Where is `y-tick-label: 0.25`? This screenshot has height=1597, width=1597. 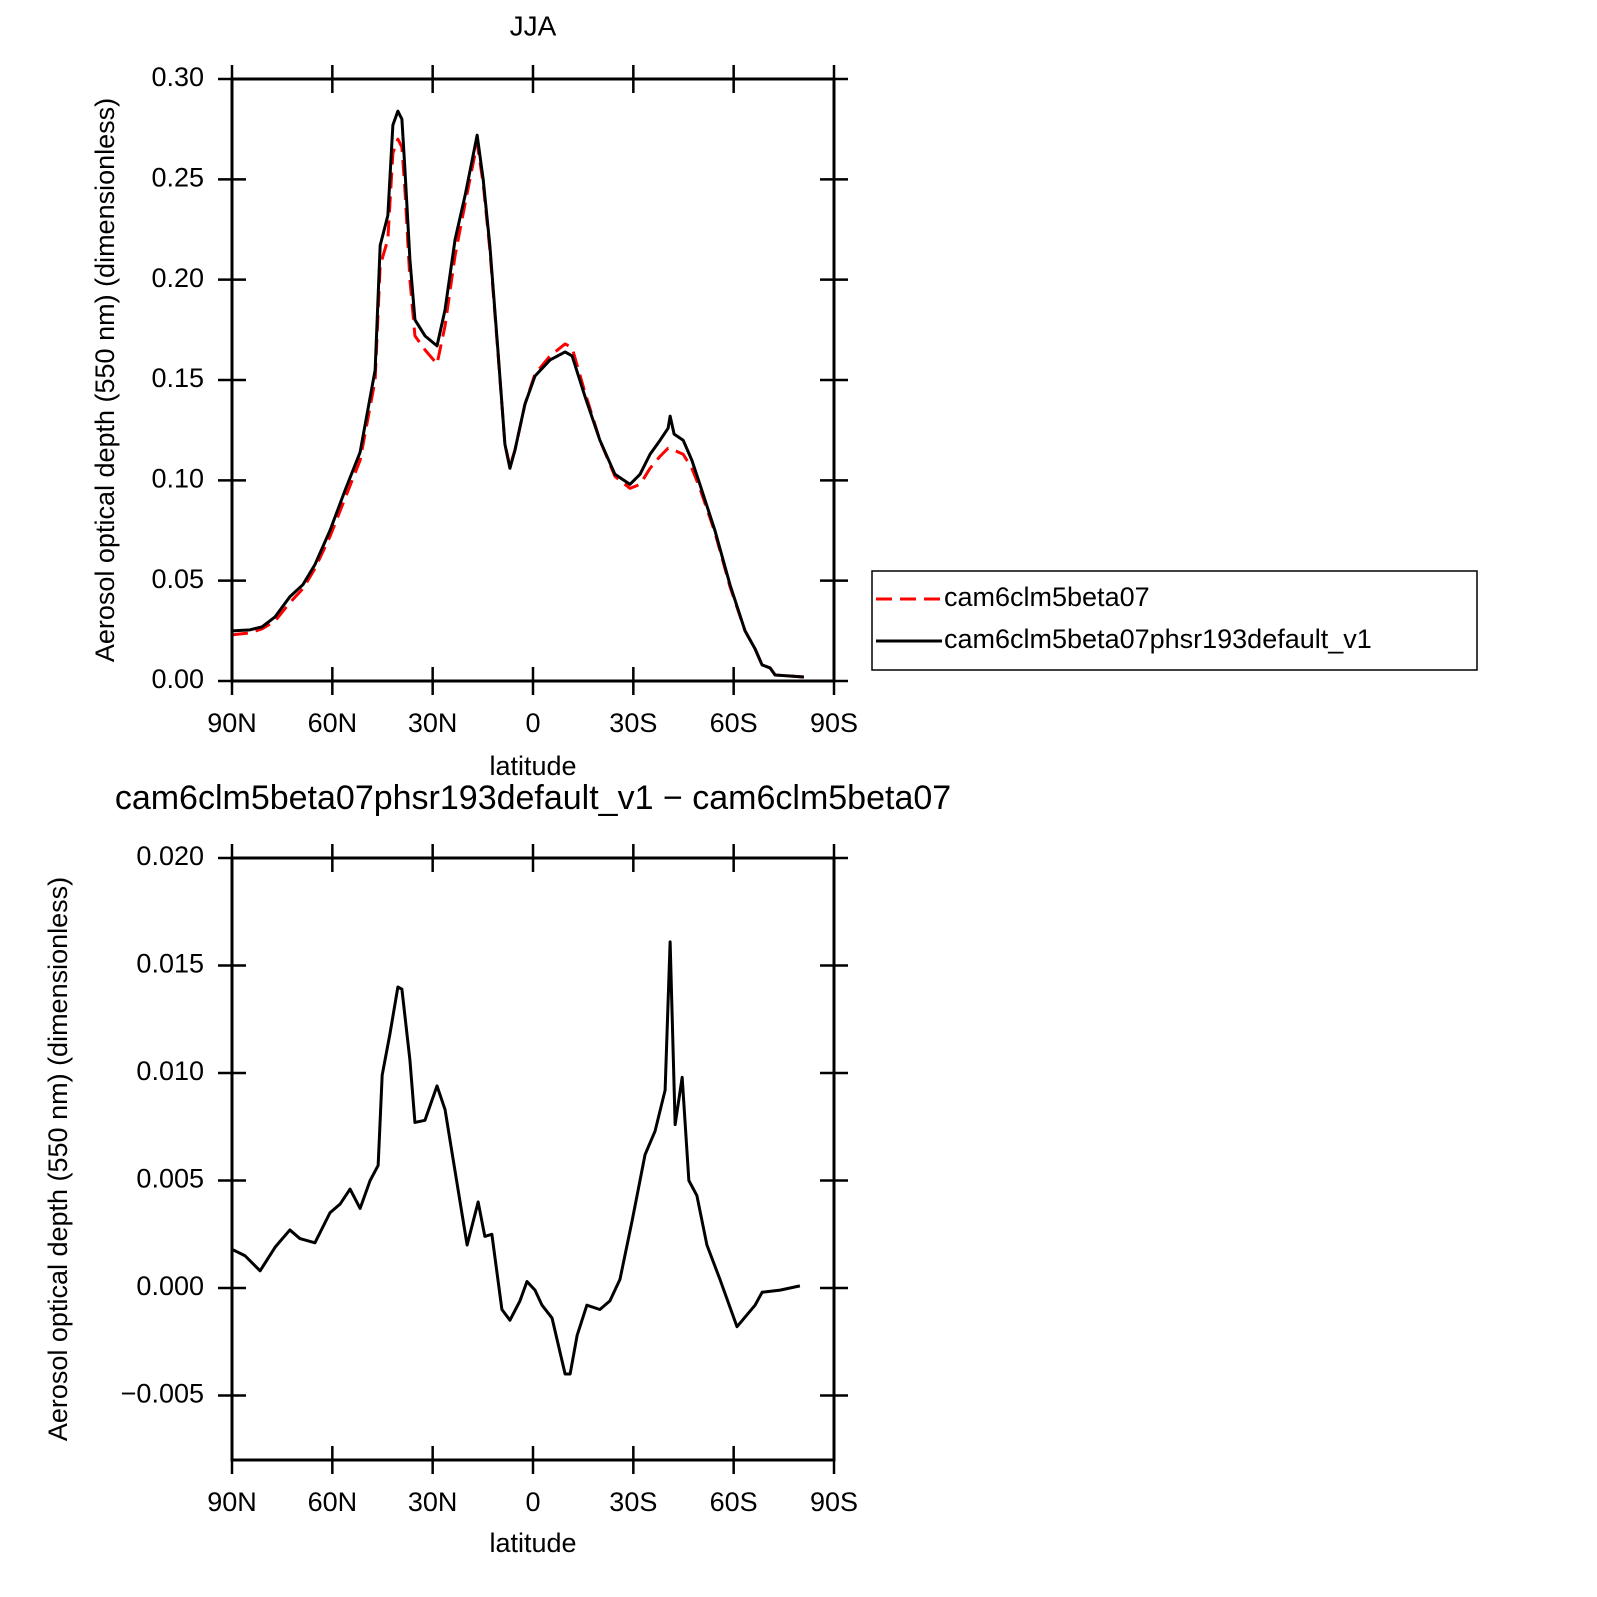 y-tick-label: 0.25 is located at coordinates (177, 177).